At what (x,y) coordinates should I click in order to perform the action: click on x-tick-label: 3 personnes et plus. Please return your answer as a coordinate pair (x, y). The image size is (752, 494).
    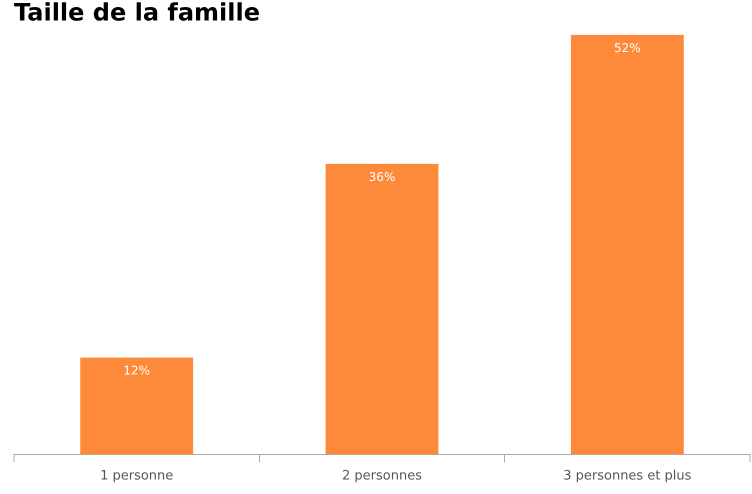
    Looking at the image, I should click on (627, 476).